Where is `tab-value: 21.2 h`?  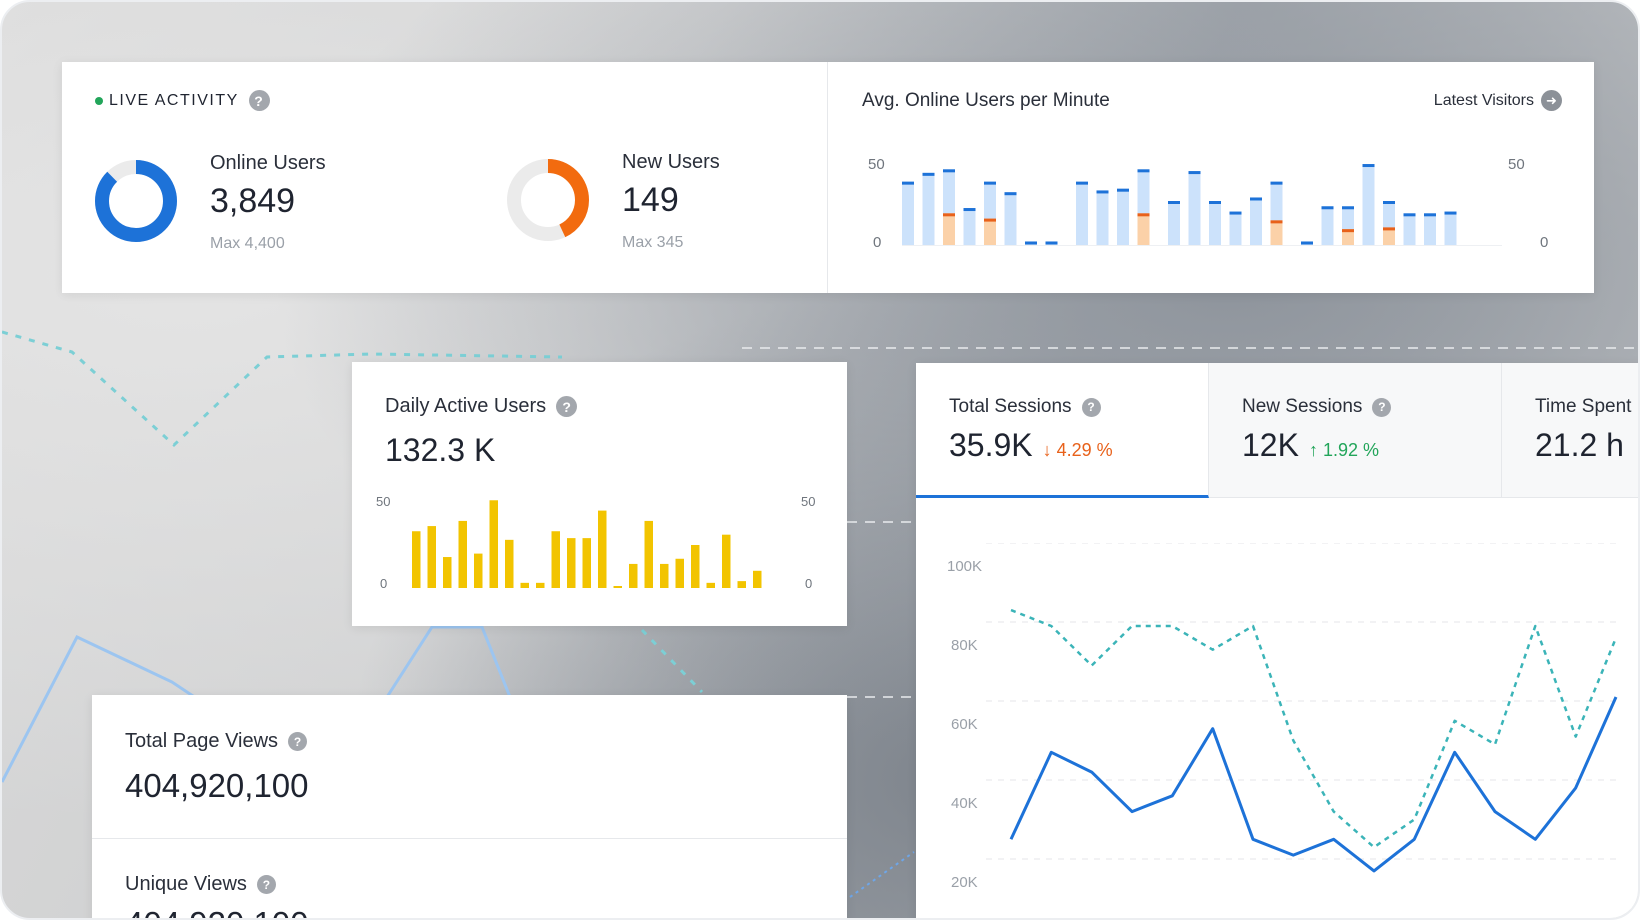
tab-value: 21.2 h is located at coordinates (1579, 445).